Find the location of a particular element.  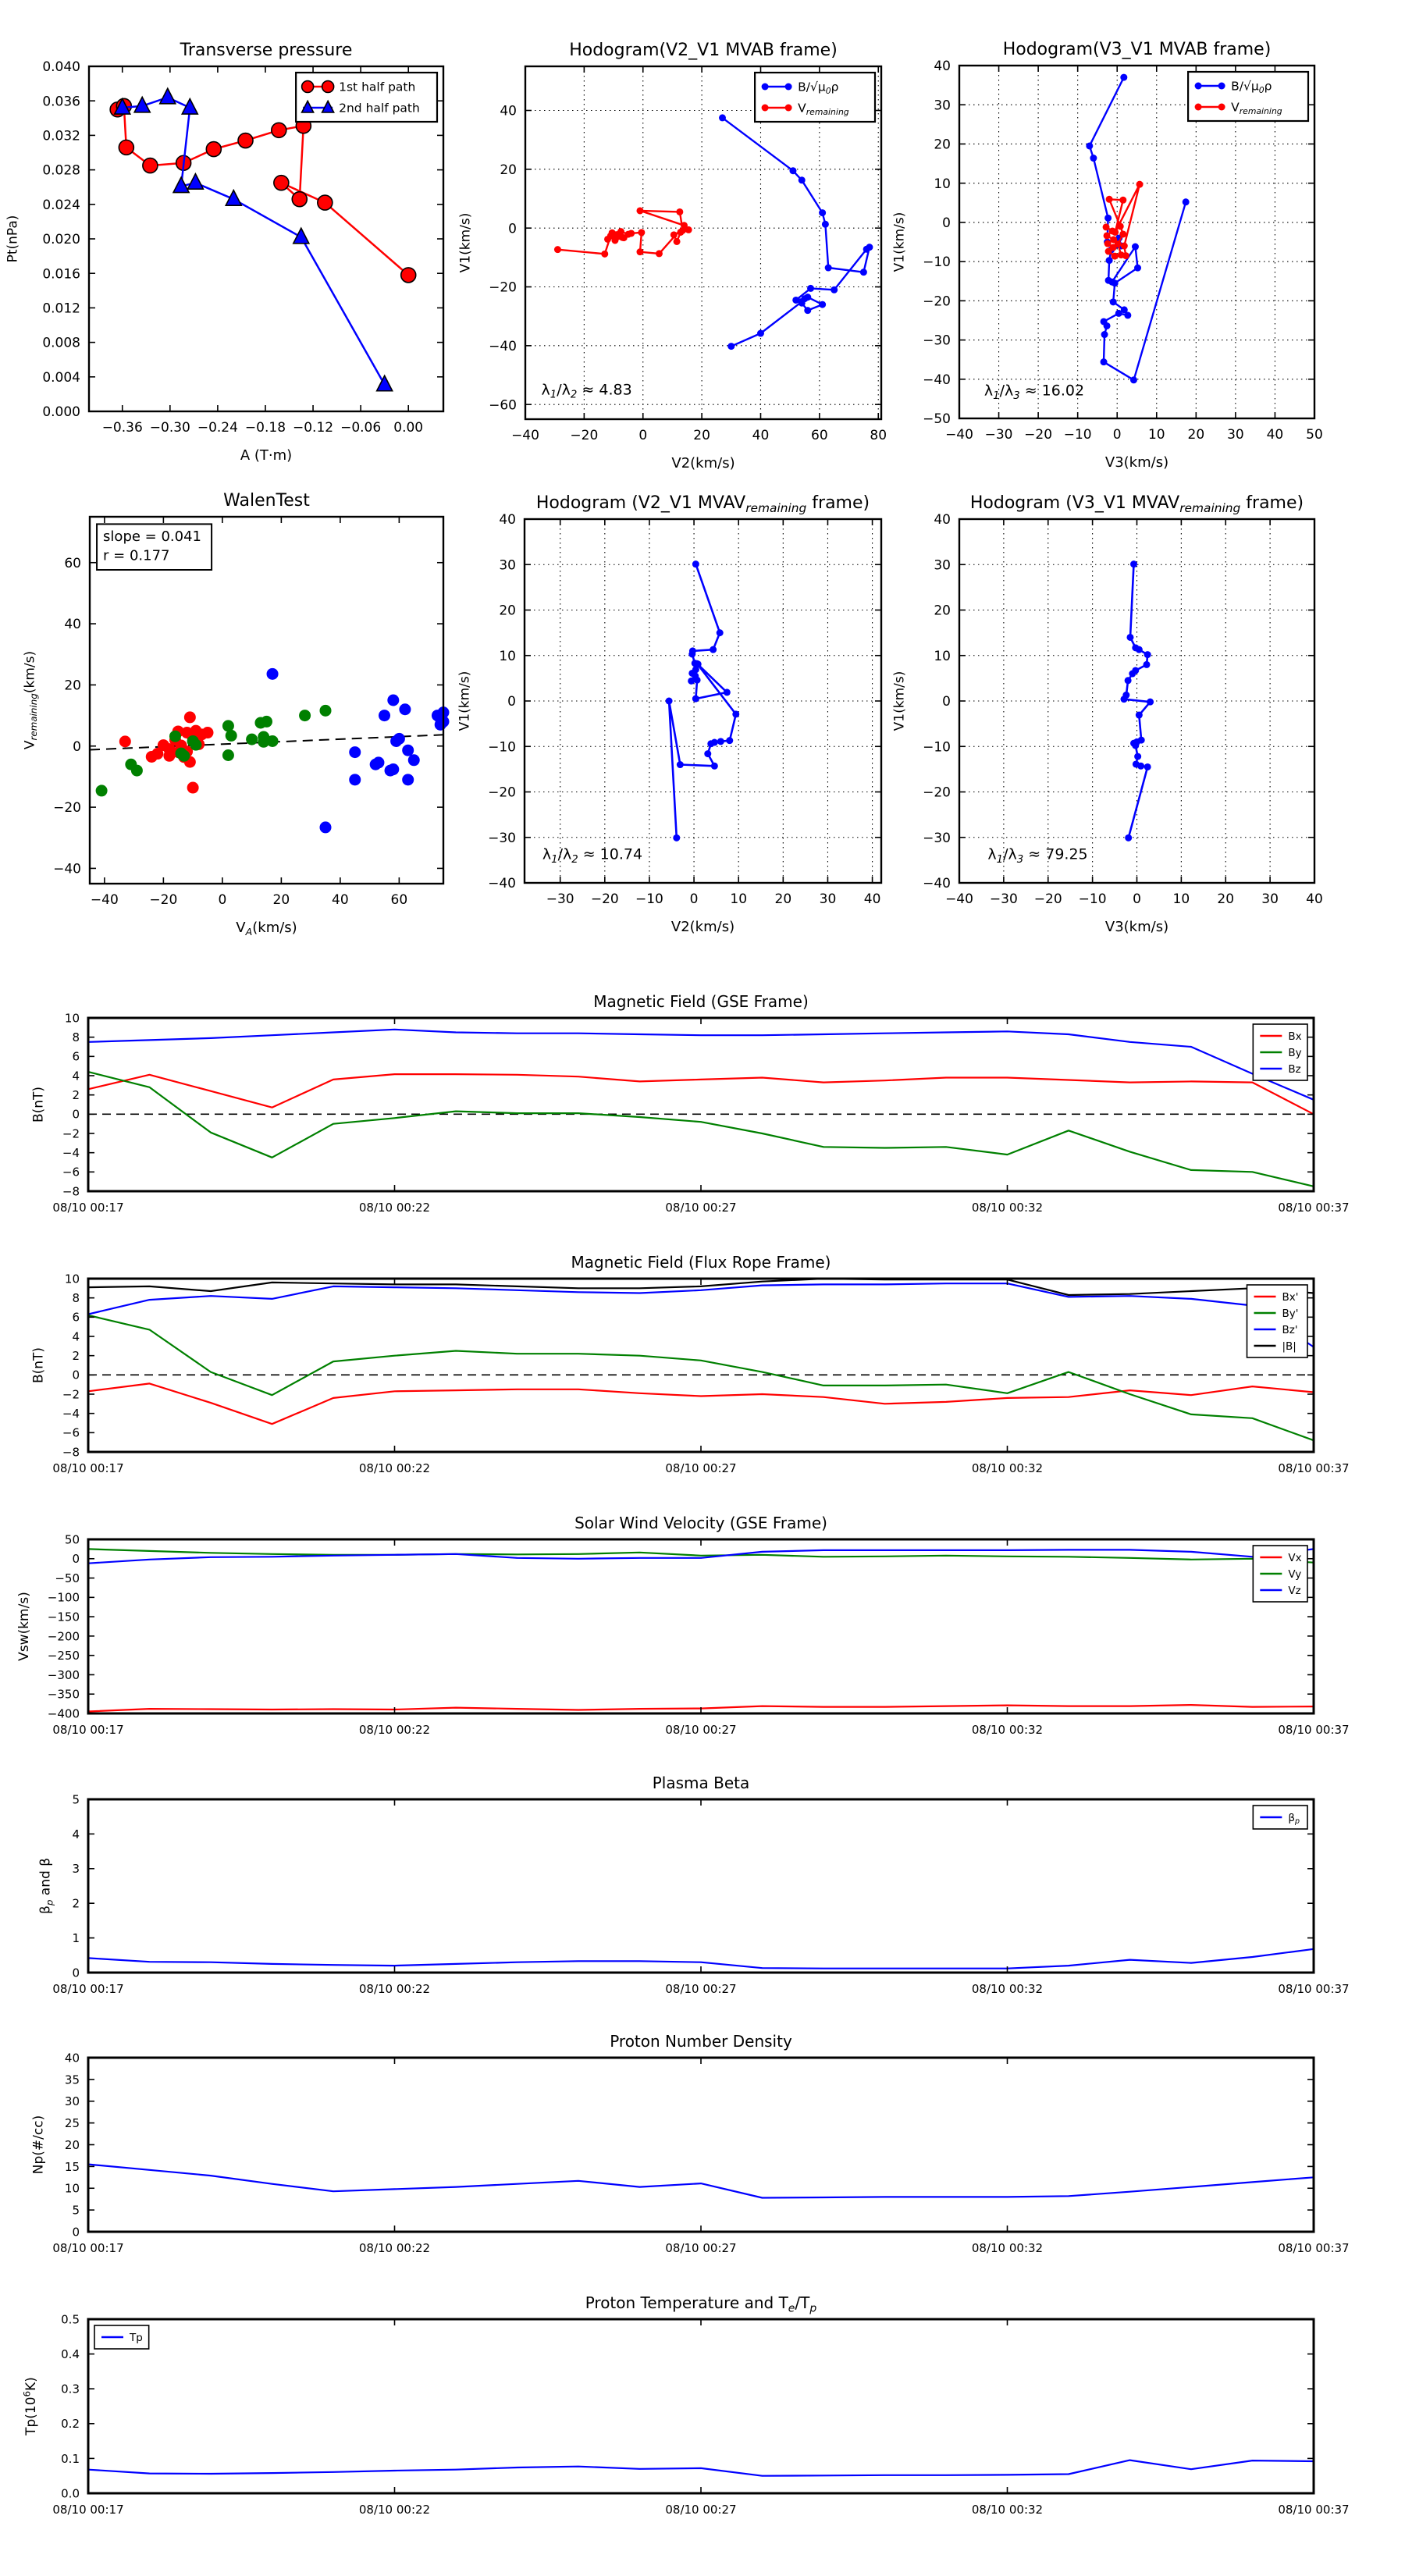

svg-text: Vremaining is located at coordinates (1256, 109).